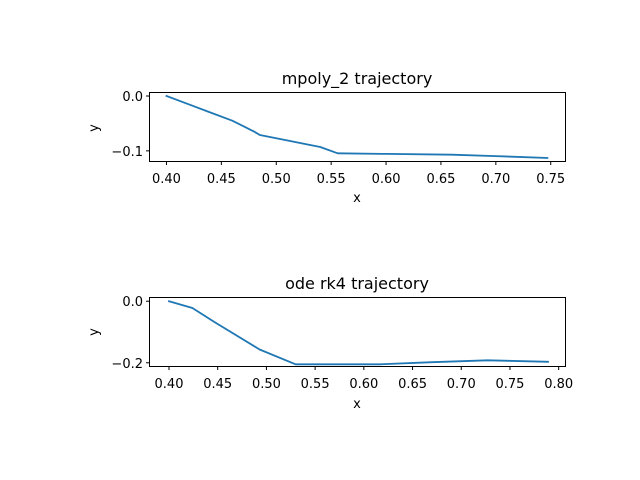 The image size is (640, 480). I want to click on subplot-title: ode rk4 trajectory, so click(357, 283).